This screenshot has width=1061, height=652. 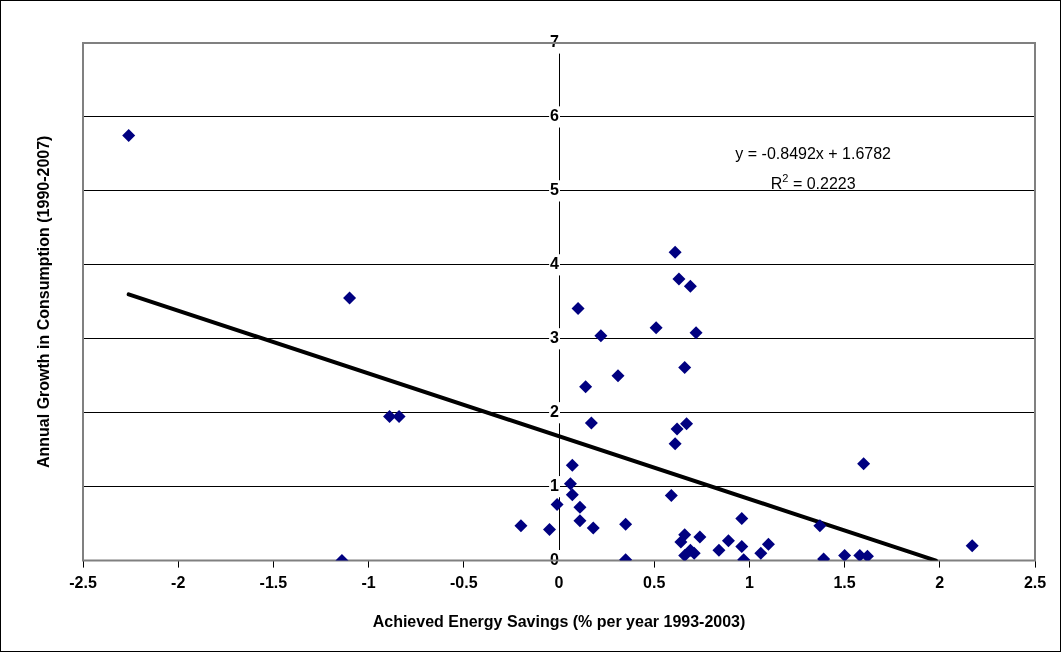 I want to click on x-tick-label: -2.5, so click(x=83, y=582).